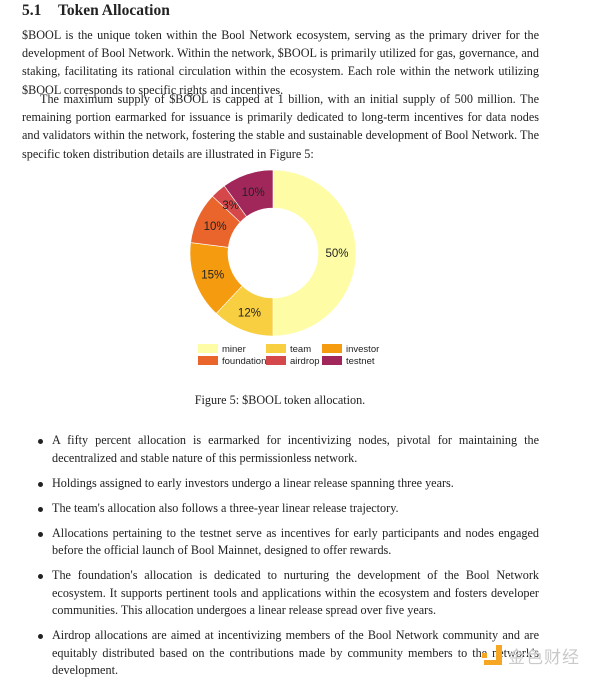 The width and height of the screenshot is (600, 687). I want to click on legend-label: investor, so click(362, 349).